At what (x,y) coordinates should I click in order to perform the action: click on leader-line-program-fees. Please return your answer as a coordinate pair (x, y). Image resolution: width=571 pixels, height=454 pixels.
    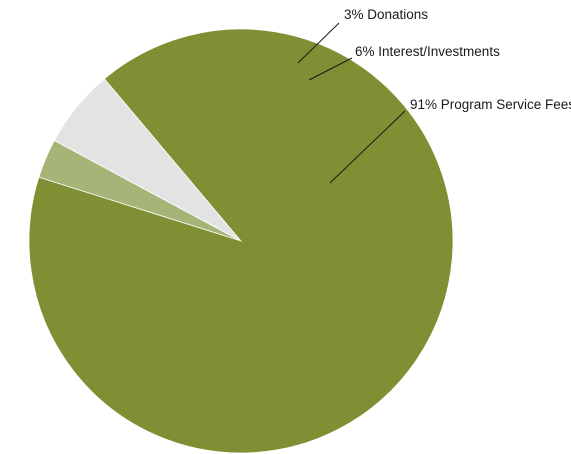
    Looking at the image, I should click on (367, 147).